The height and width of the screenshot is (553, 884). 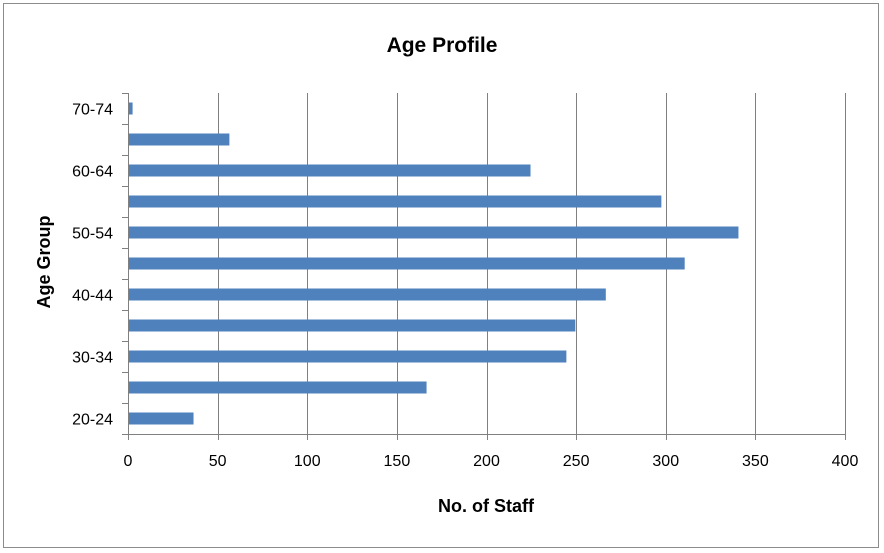 I want to click on x-tick-label-400: 400, so click(x=845, y=461).